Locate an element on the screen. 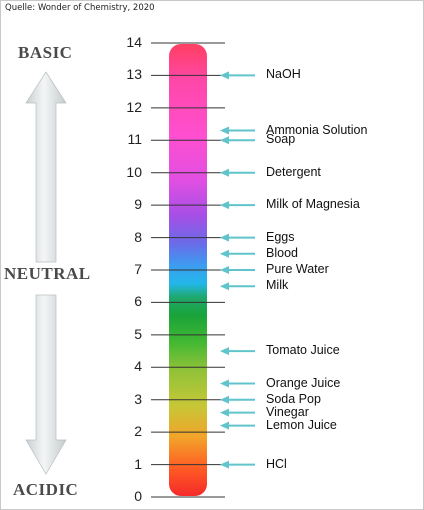 The width and height of the screenshot is (424, 510). substance-label: Orange Juice is located at coordinates (303, 382).